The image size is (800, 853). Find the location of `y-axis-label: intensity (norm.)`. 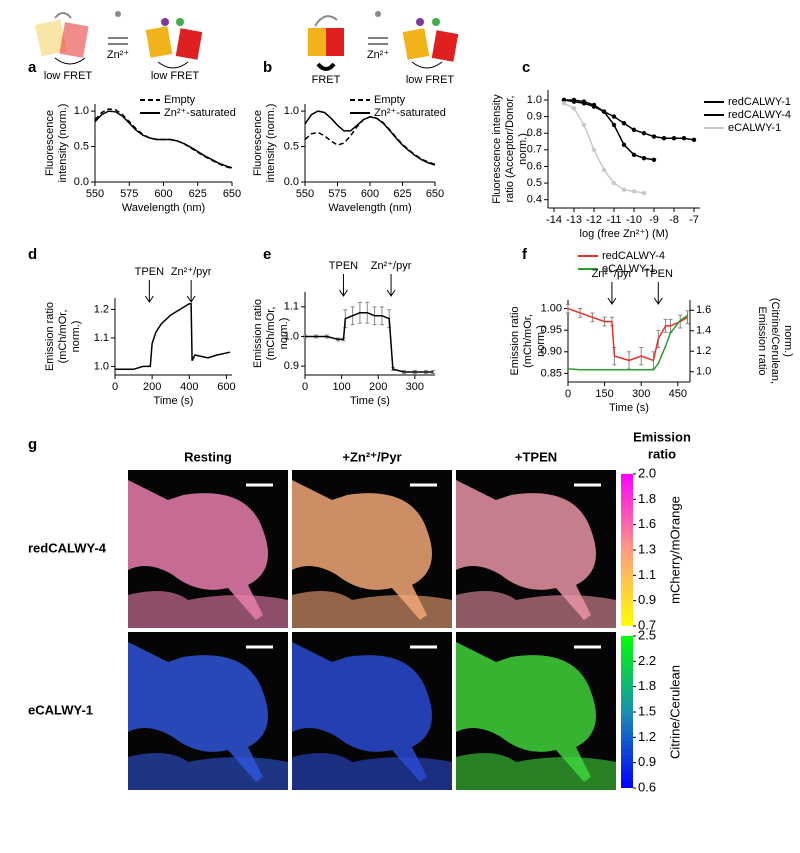

y-axis-label: intensity (norm.) is located at coordinates (271, 143).